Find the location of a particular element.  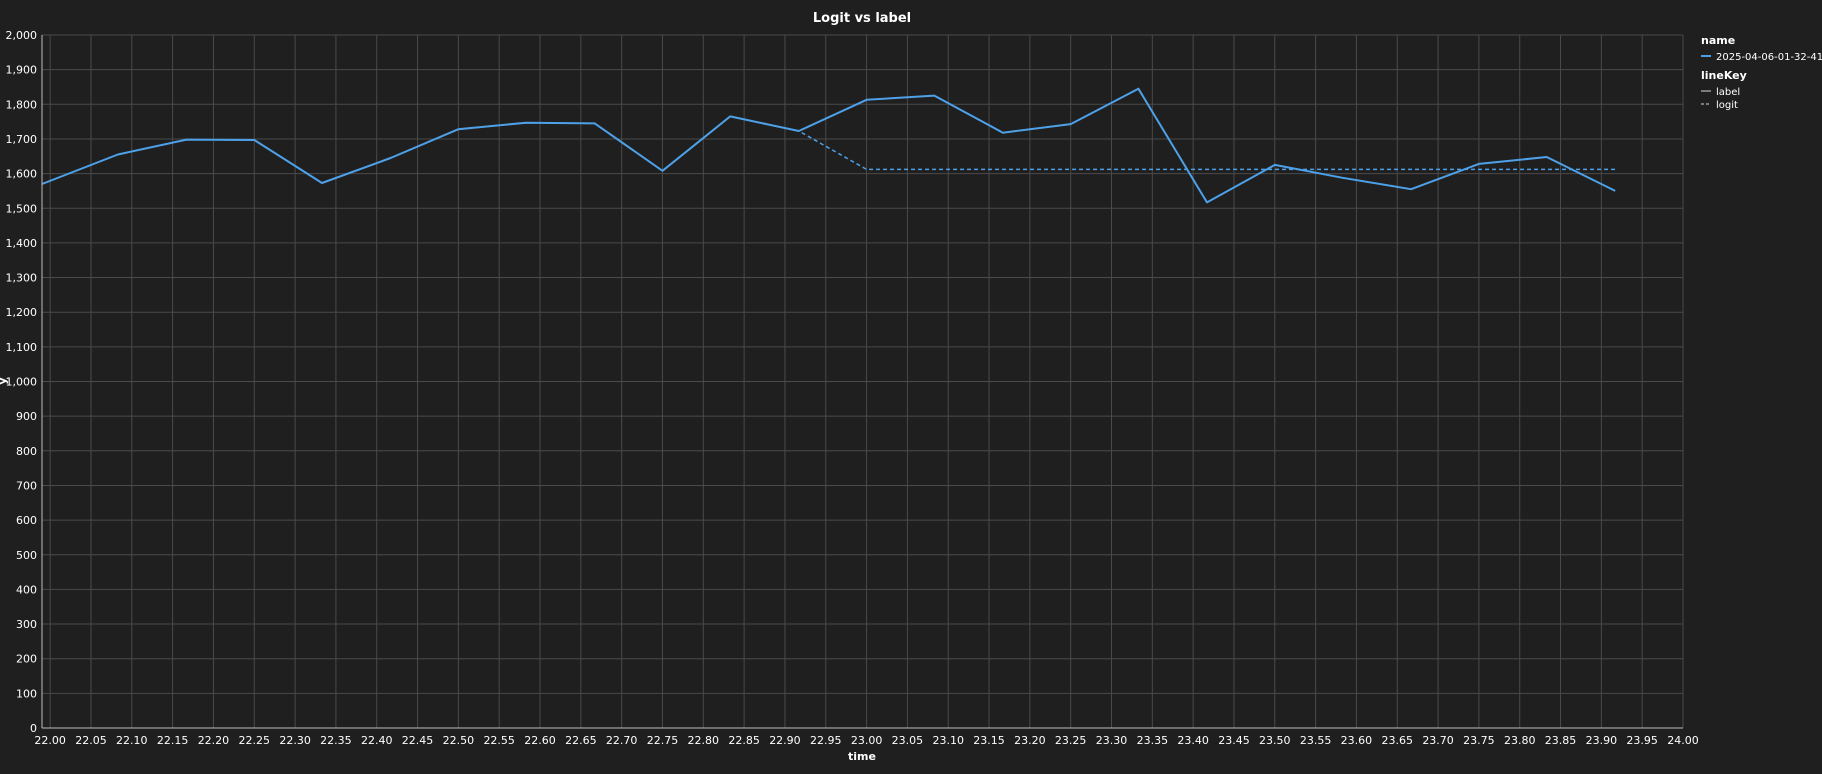

y-tick-label: 1,000 is located at coordinates (22, 382).